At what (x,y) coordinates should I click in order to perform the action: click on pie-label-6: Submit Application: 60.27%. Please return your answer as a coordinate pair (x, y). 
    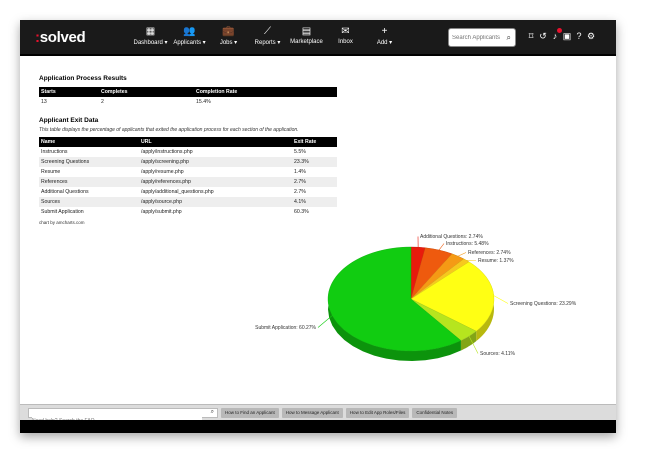
    Looking at the image, I should click on (285, 328).